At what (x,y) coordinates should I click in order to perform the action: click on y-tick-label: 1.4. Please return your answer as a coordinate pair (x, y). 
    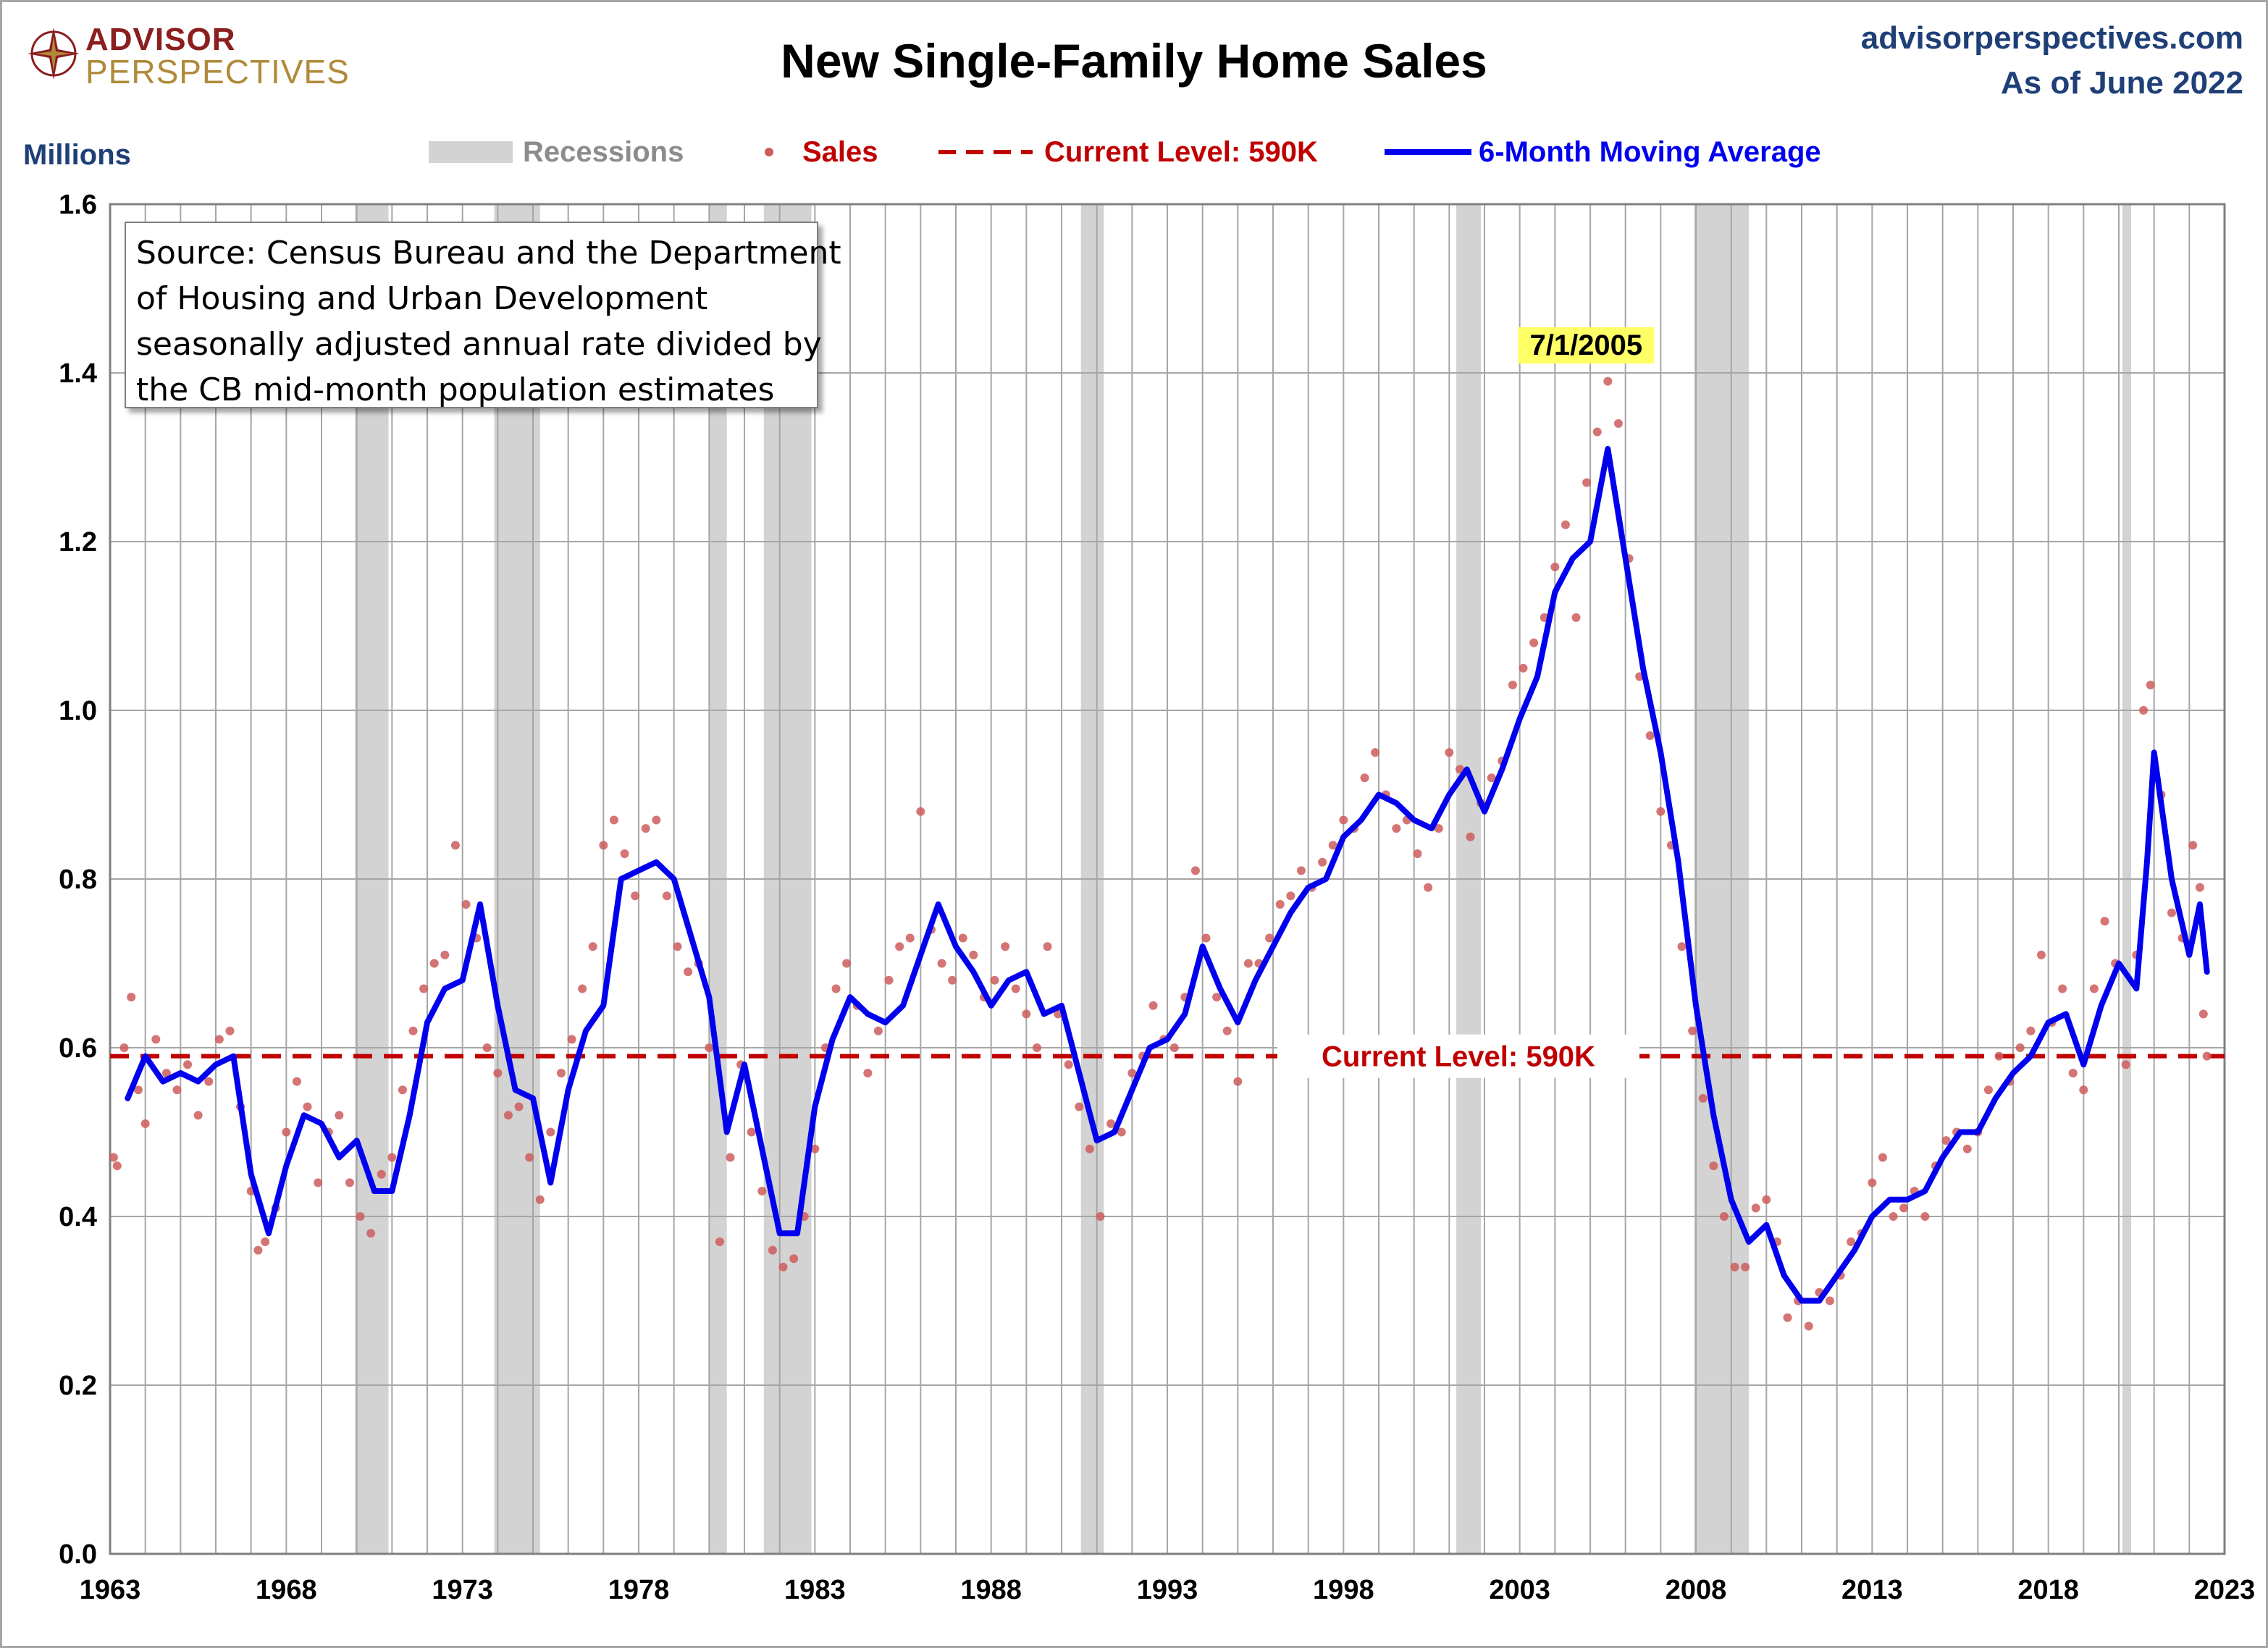
    Looking at the image, I should click on (78, 373).